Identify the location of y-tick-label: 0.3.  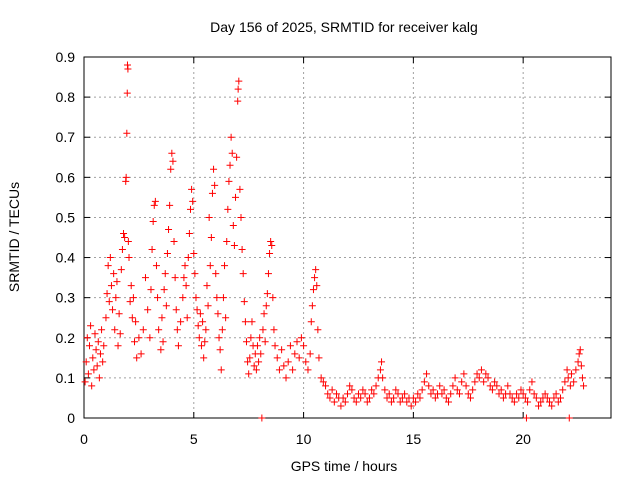
(66, 298).